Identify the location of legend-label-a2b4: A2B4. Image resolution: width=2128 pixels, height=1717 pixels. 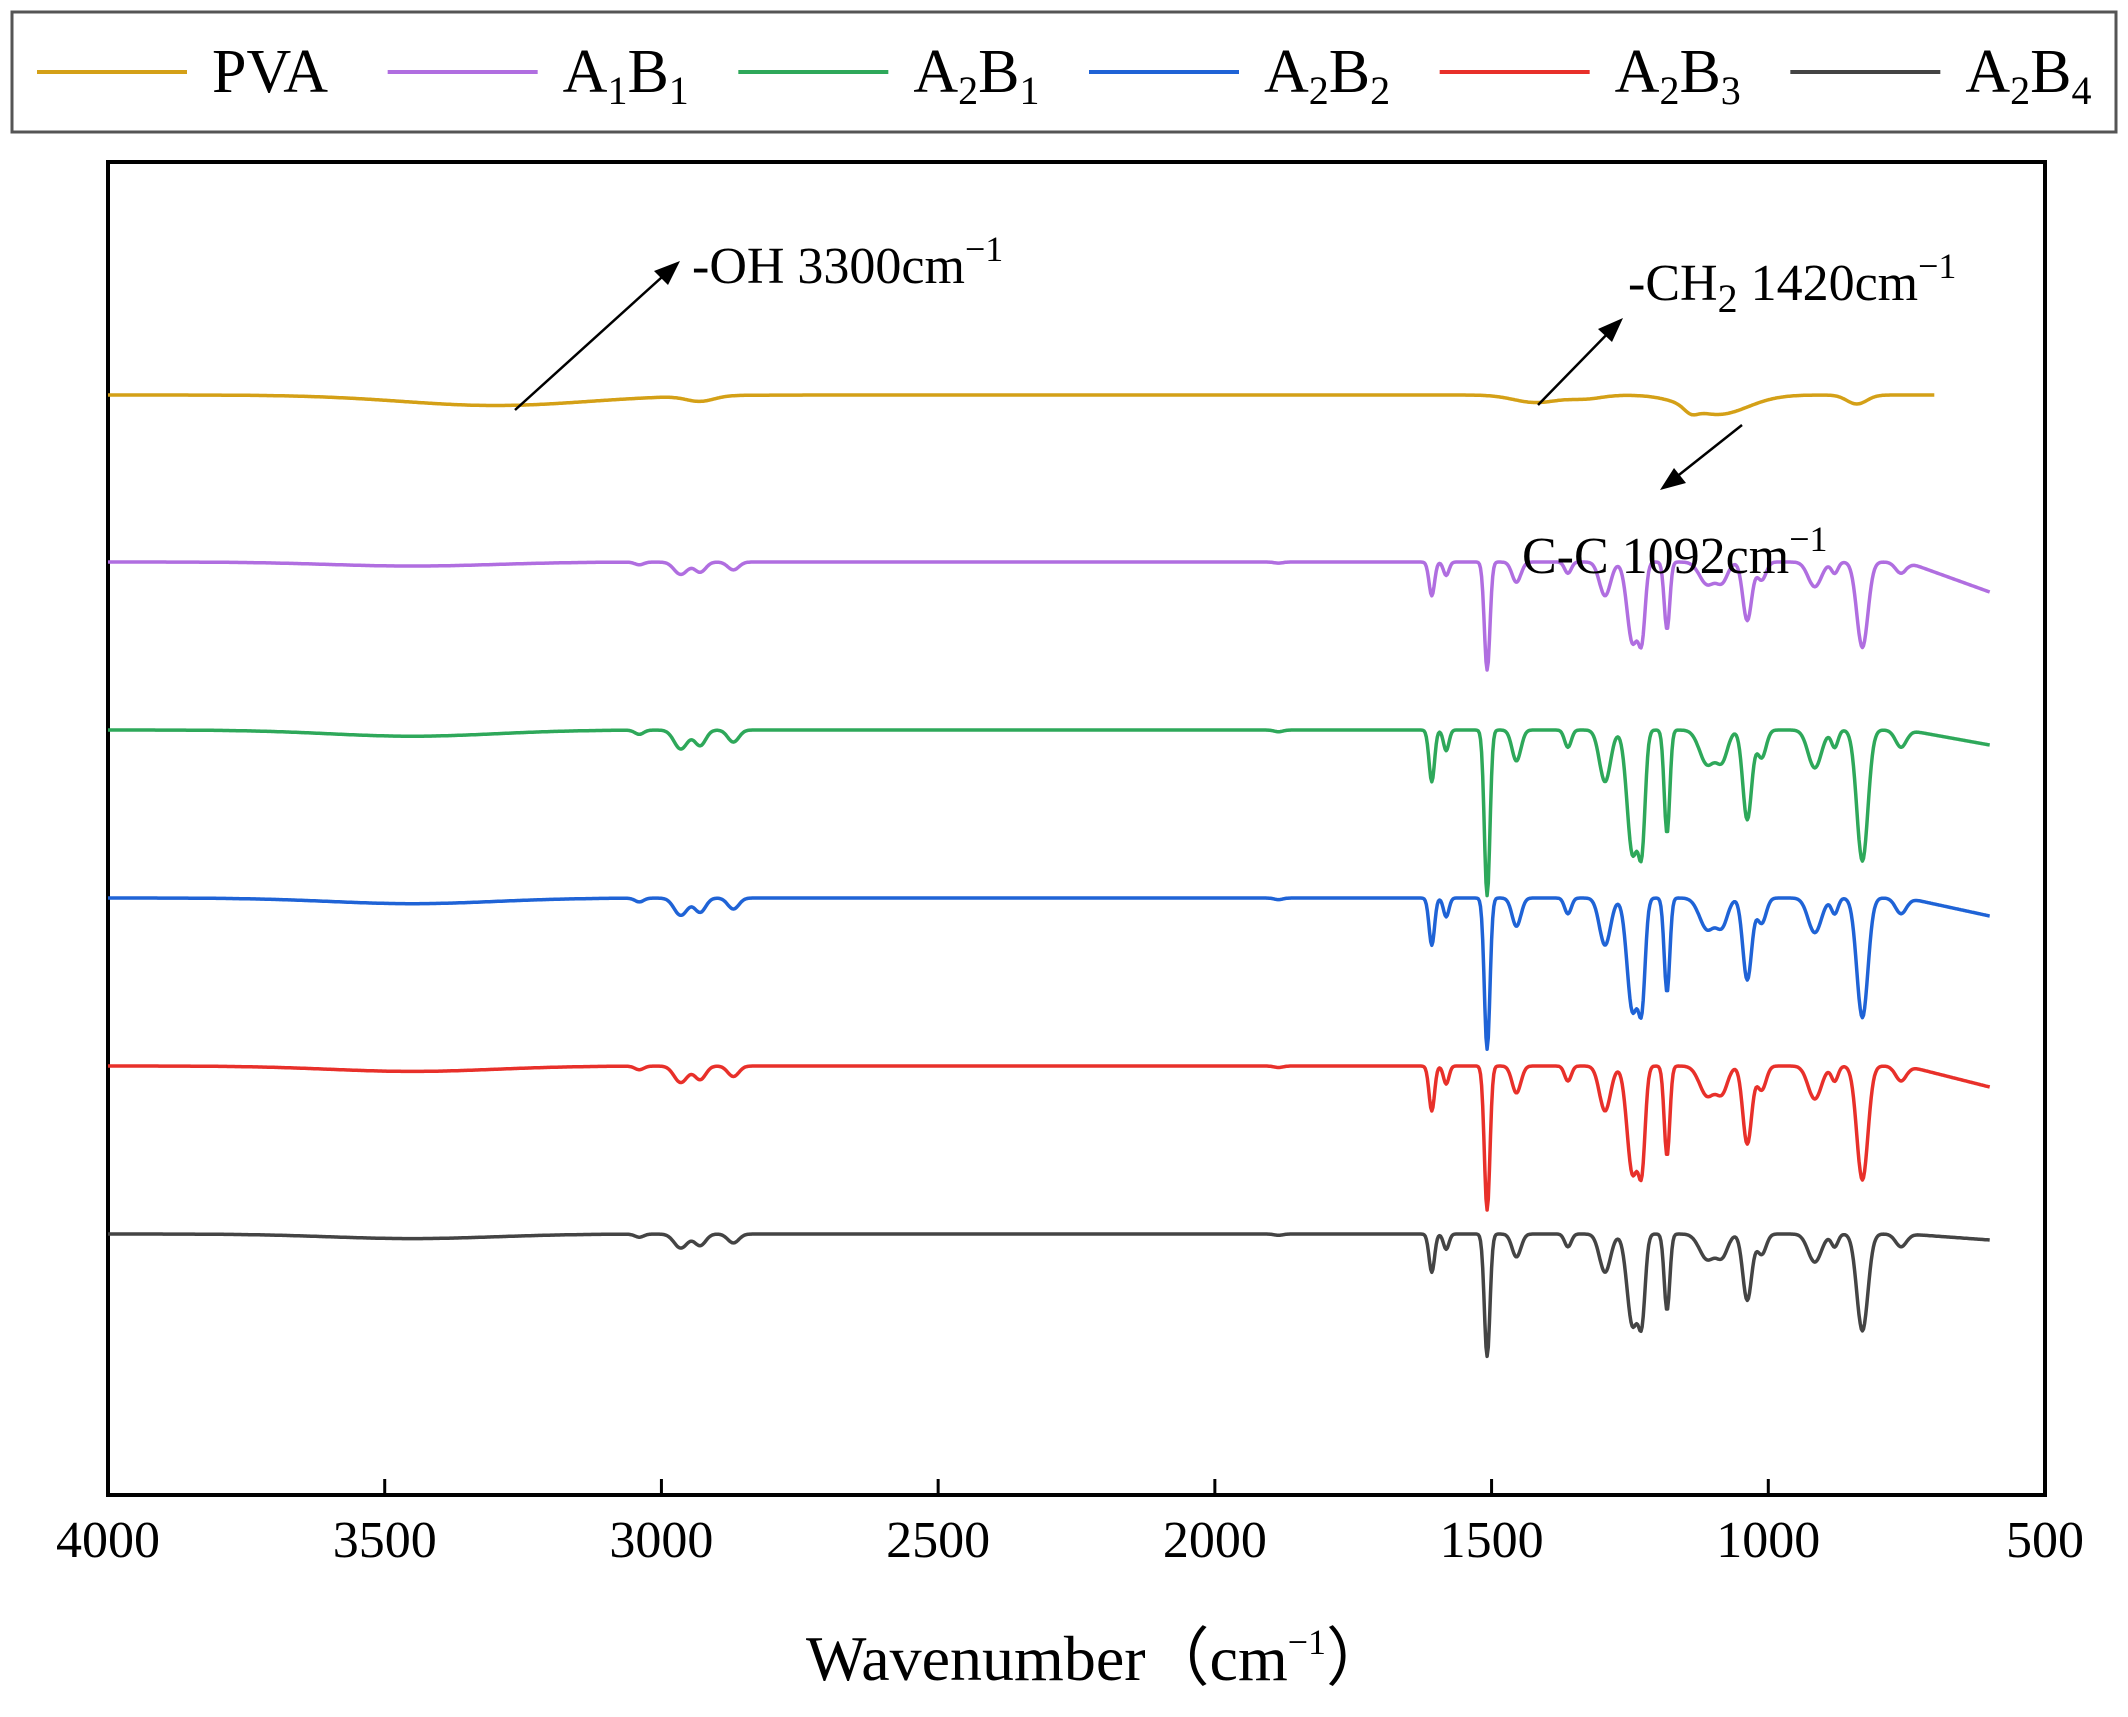
(2028, 75).